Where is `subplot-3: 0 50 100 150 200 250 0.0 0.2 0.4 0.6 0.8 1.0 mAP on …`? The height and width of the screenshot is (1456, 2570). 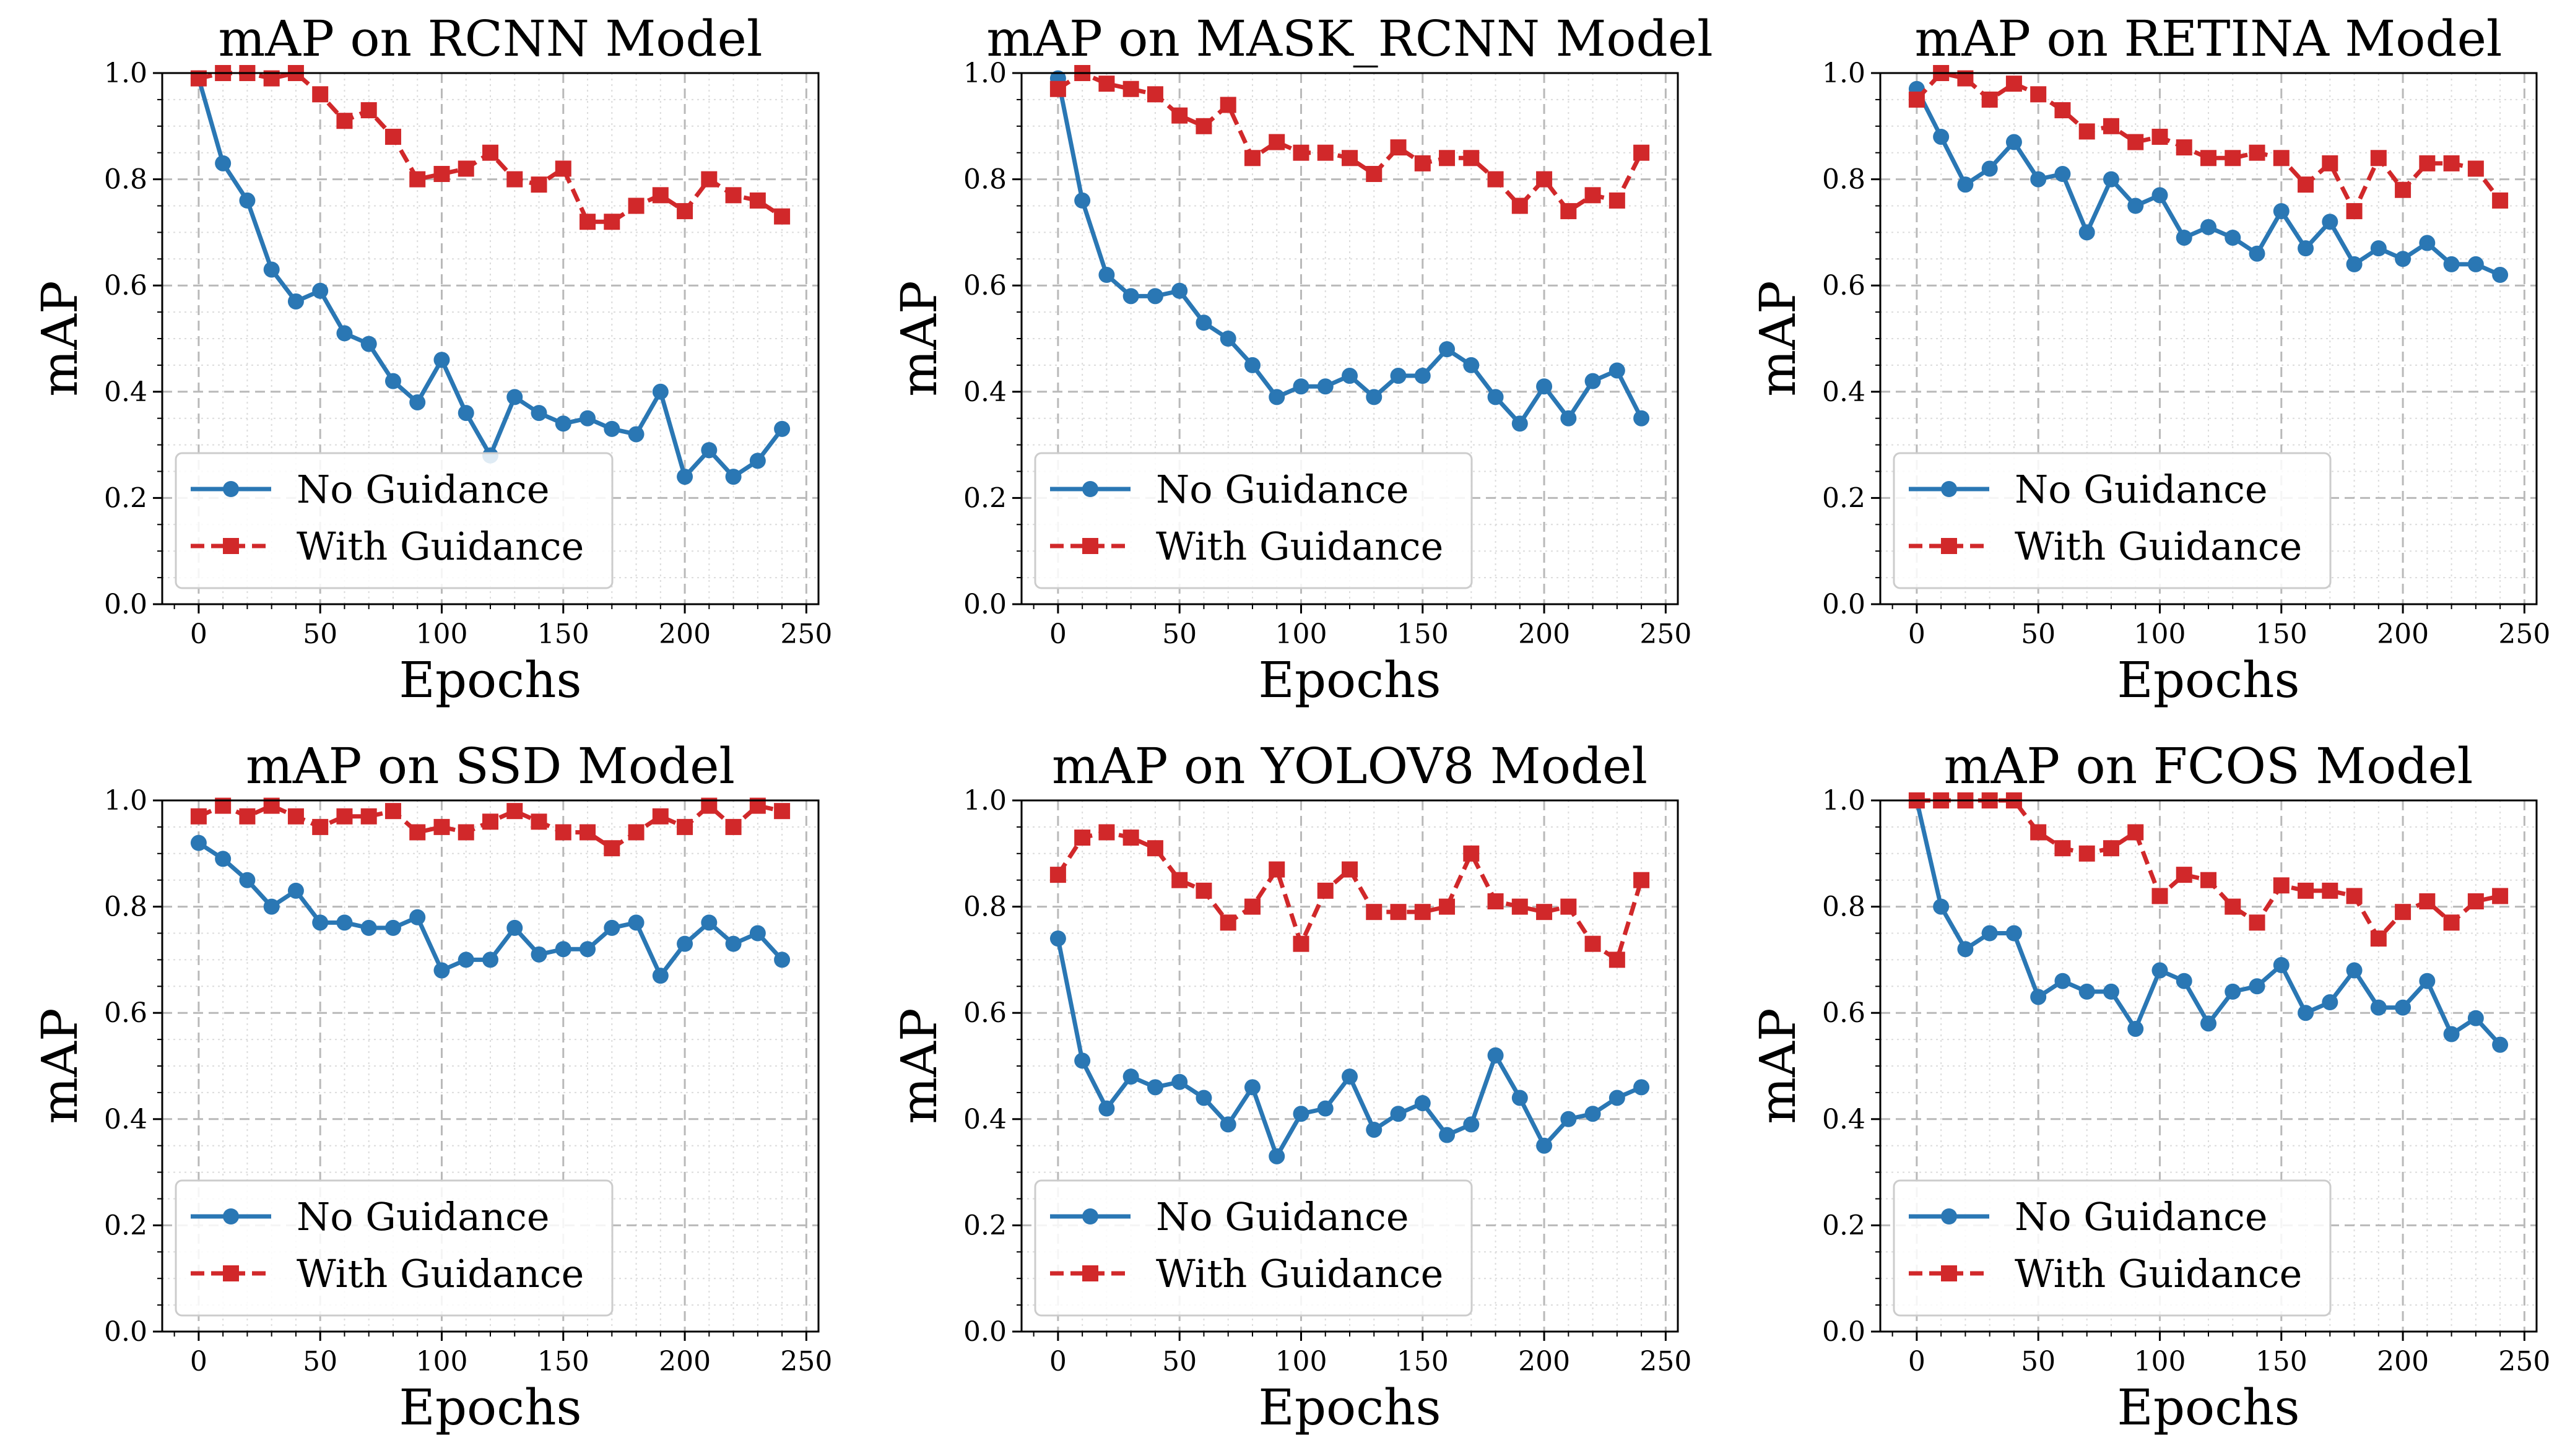
subplot-3: 0 50 100 150 200 250 0.0 0.2 0.4 0.6 0.8 1.0 mAP on … is located at coordinates (2149, 360).